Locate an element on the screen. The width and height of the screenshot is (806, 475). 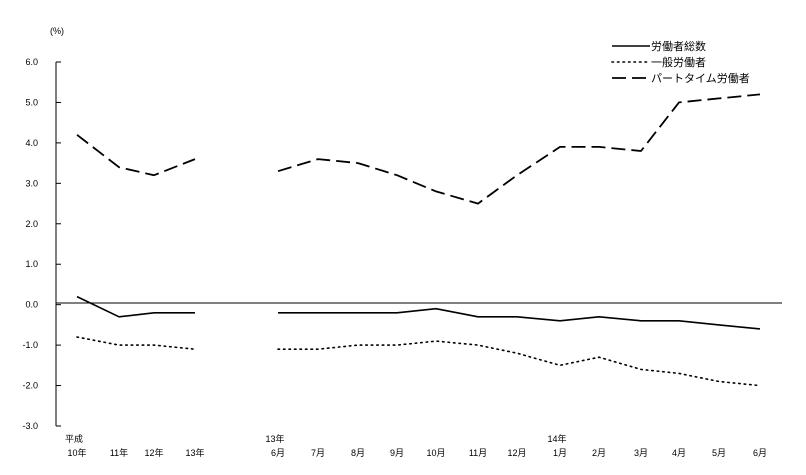
y-unit-label: (%) is located at coordinates (57, 31).